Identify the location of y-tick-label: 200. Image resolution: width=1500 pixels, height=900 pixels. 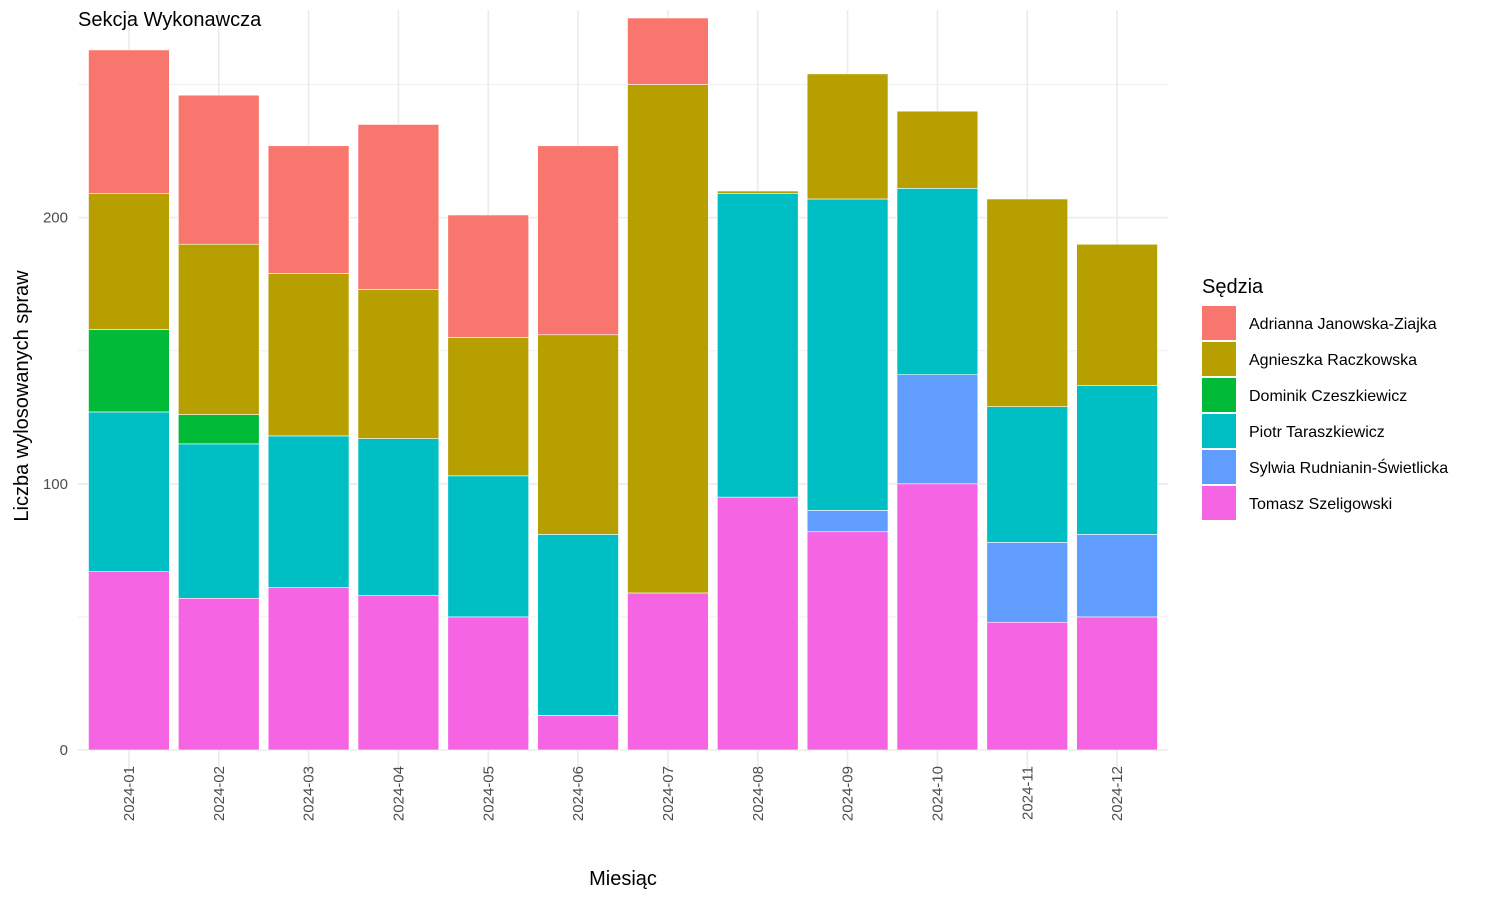
(55, 218).